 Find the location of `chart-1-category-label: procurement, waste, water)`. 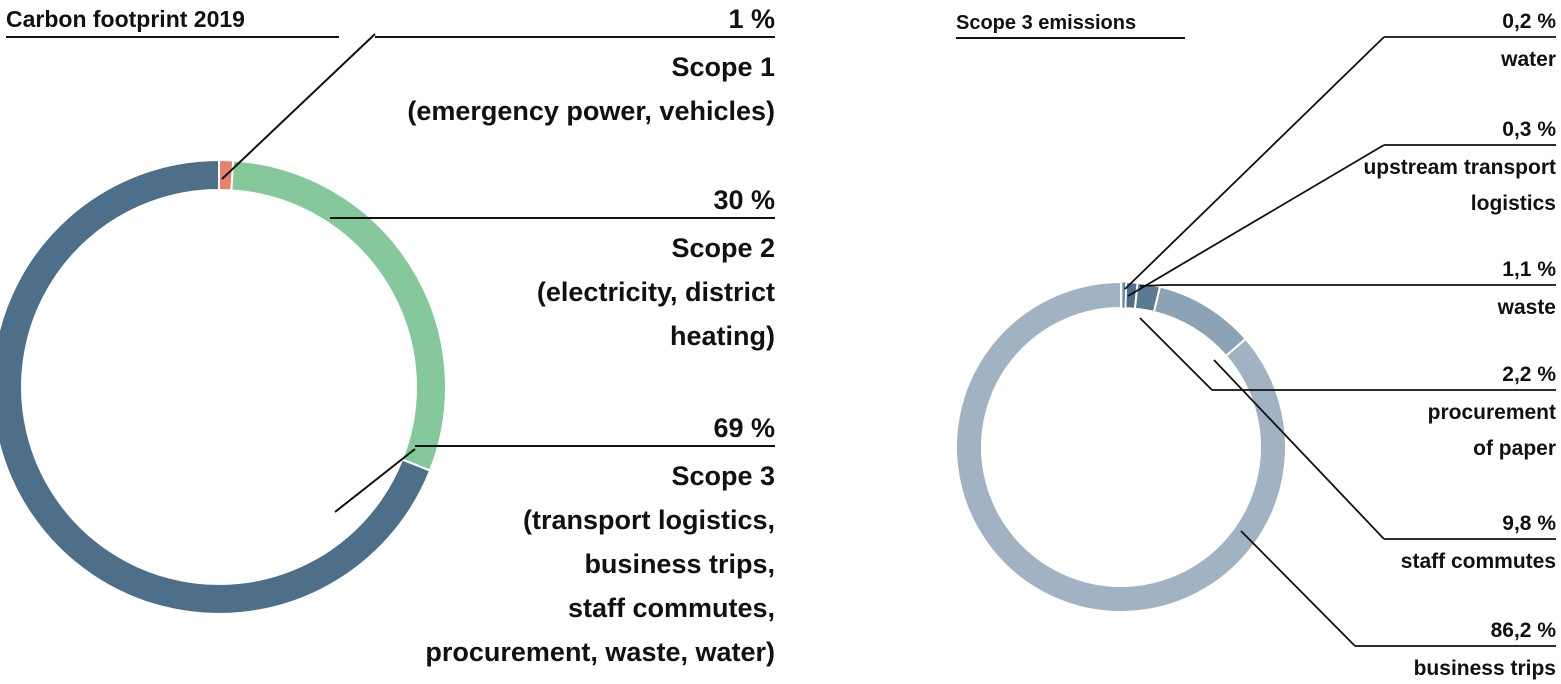

chart-1-category-label: procurement, waste, water) is located at coordinates (600, 652).